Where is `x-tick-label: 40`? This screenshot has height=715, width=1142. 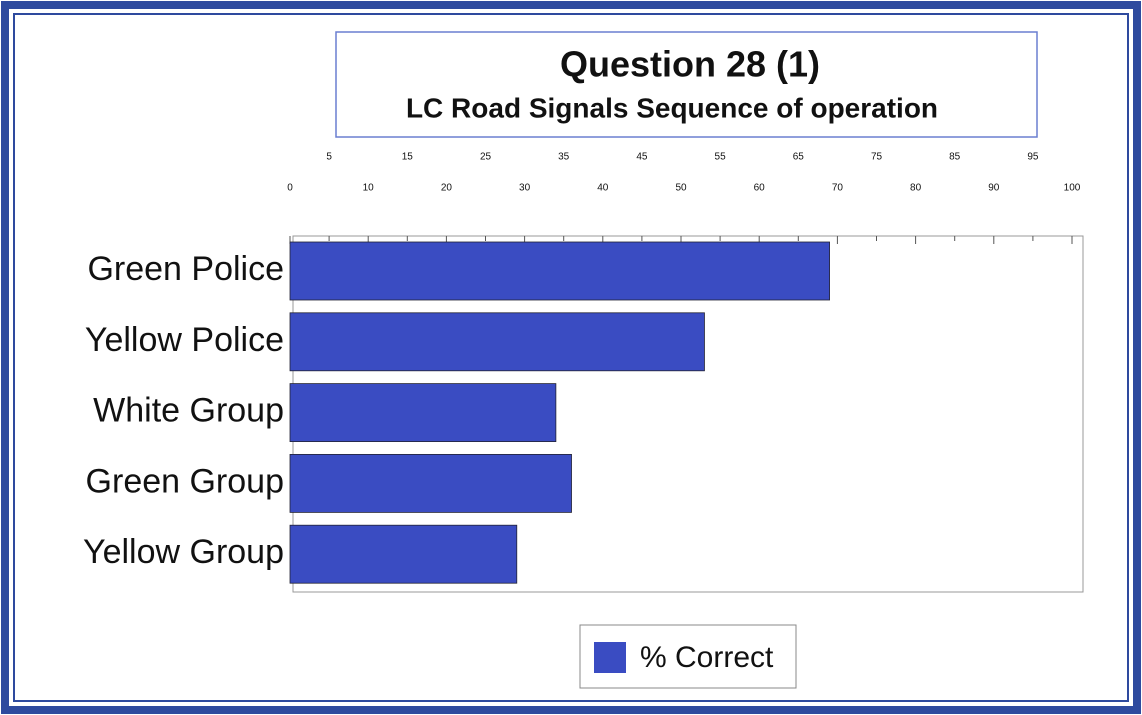
x-tick-label: 40 is located at coordinates (603, 188).